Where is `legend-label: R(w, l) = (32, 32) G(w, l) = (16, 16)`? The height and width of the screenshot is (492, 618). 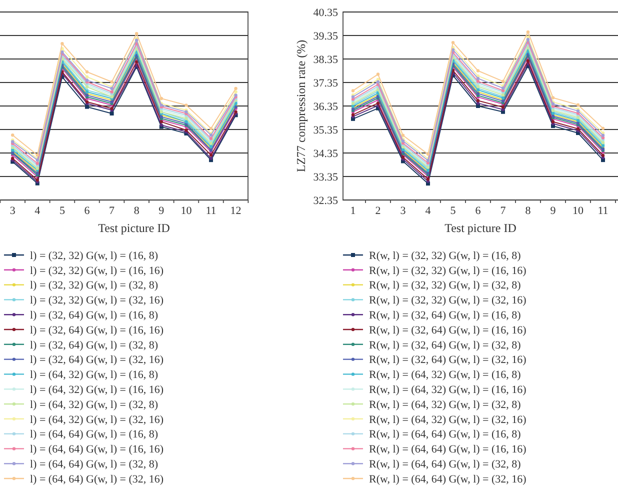
legend-label: R(w, l) = (32, 32) G(w, l) = (16, 16) is located at coordinates (448, 270).